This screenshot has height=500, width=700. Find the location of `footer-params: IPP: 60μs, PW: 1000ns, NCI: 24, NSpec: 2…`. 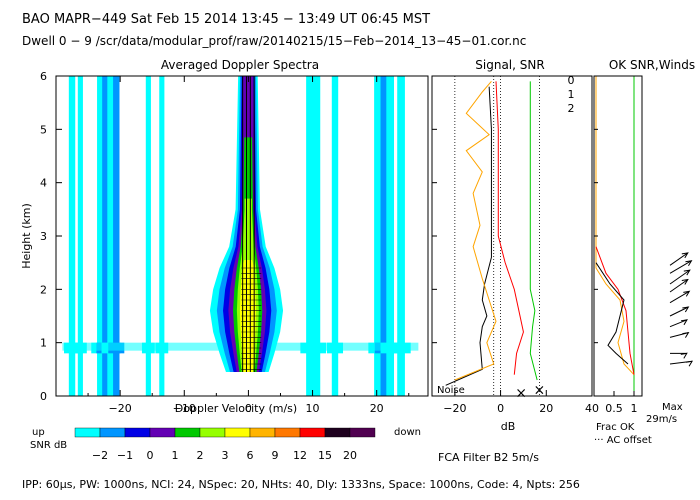

footer-params: IPP: 60μs, PW: 1000ns, NCI: 24, NSpec: 2… is located at coordinates (301, 484).